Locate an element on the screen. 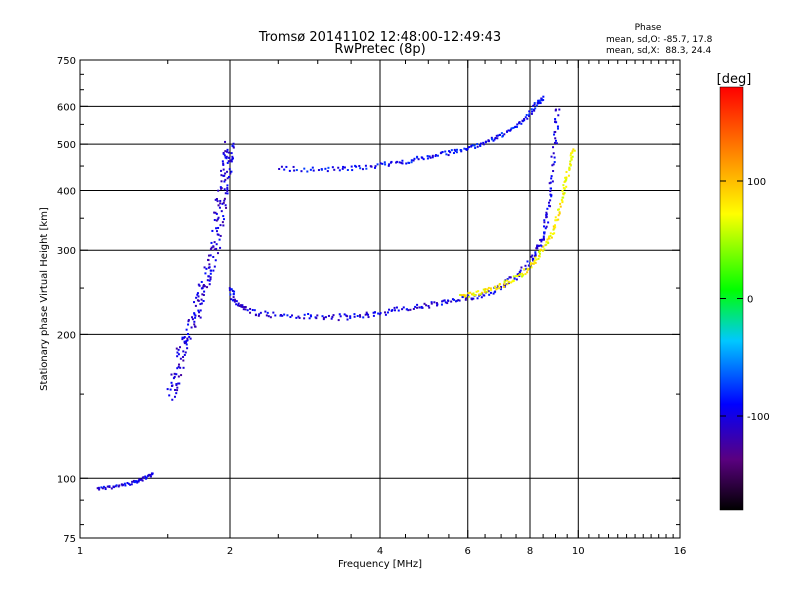  y-tick-label: 600 is located at coordinates (66, 107).